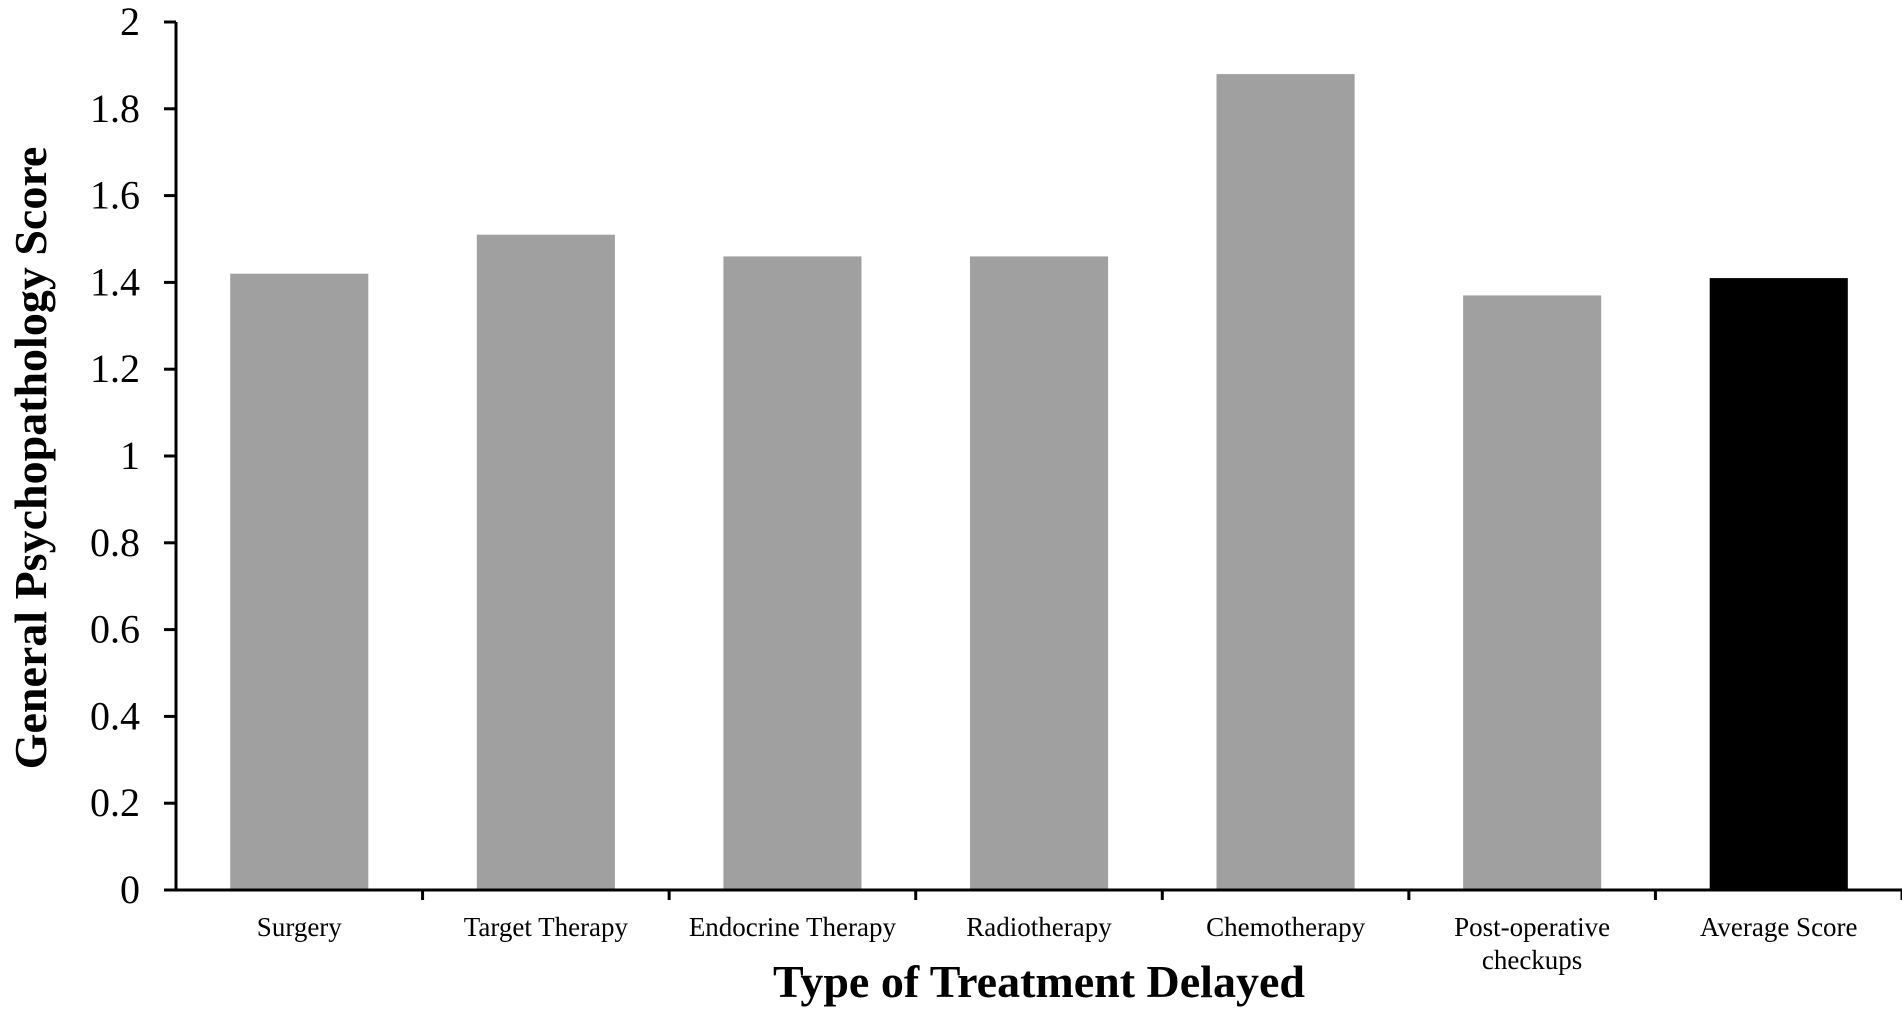 The width and height of the screenshot is (1902, 1014). I want to click on x-tick-label-line: Radiotherapy, so click(1039, 927).